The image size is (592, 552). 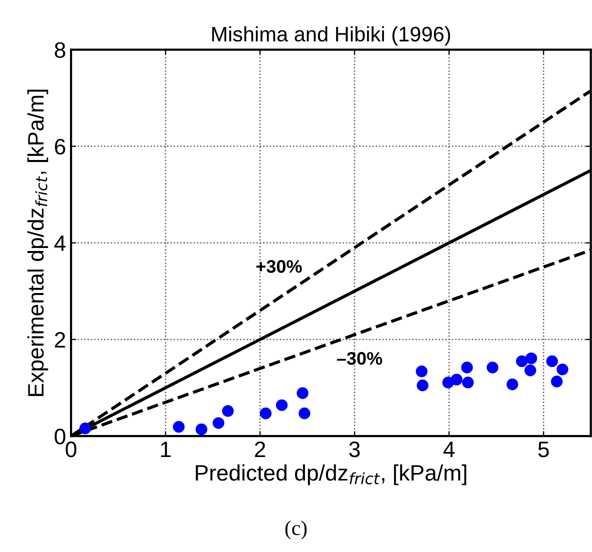 What do you see at coordinates (331, 475) in the screenshot?
I see `x-axis-title: Predicted dp/dz$_{frict}$, [kPa/m]` at bounding box center [331, 475].